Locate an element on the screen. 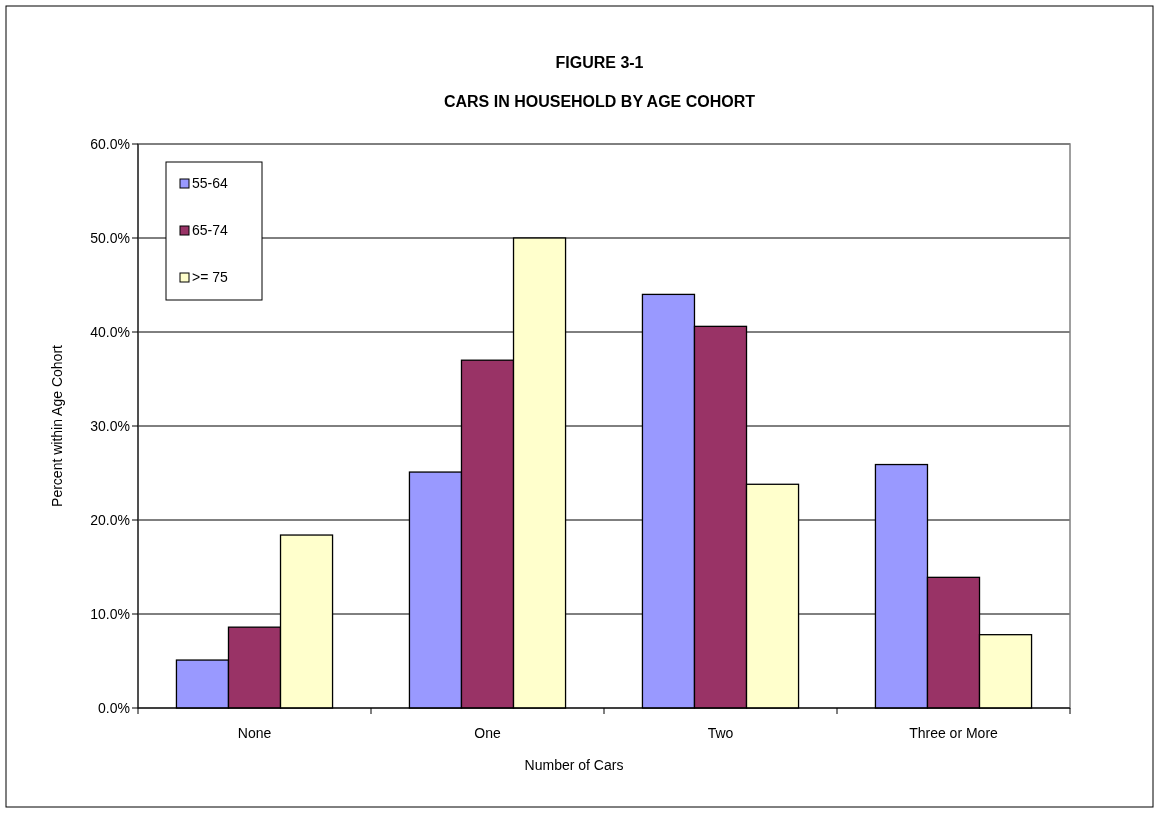 The height and width of the screenshot is (813, 1159). chart-title: FIGURE 3-1 is located at coordinates (599, 62).